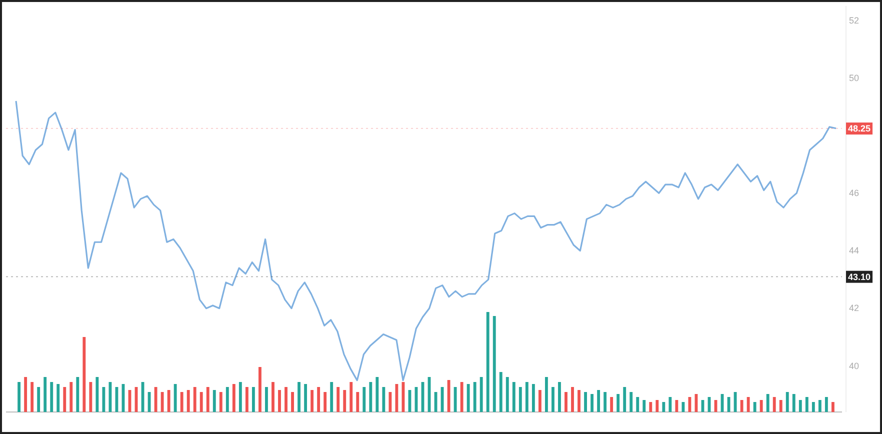 The image size is (882, 434). What do you see at coordinates (854, 251) in the screenshot?
I see `y-tick-label: 44` at bounding box center [854, 251].